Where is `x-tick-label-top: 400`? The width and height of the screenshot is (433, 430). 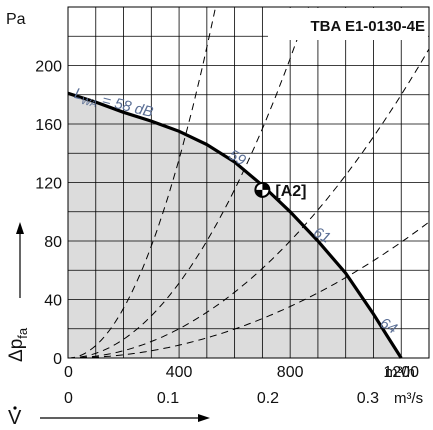 x-tick-label-top: 400 is located at coordinates (179, 372).